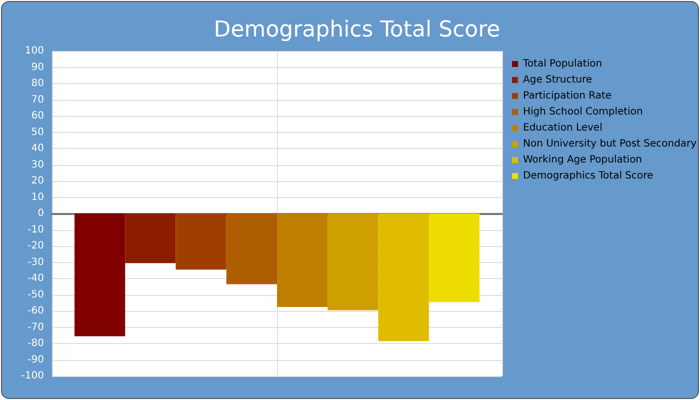 This screenshot has height=400, width=700. I want to click on legend-label: Participation Rate, so click(567, 96).